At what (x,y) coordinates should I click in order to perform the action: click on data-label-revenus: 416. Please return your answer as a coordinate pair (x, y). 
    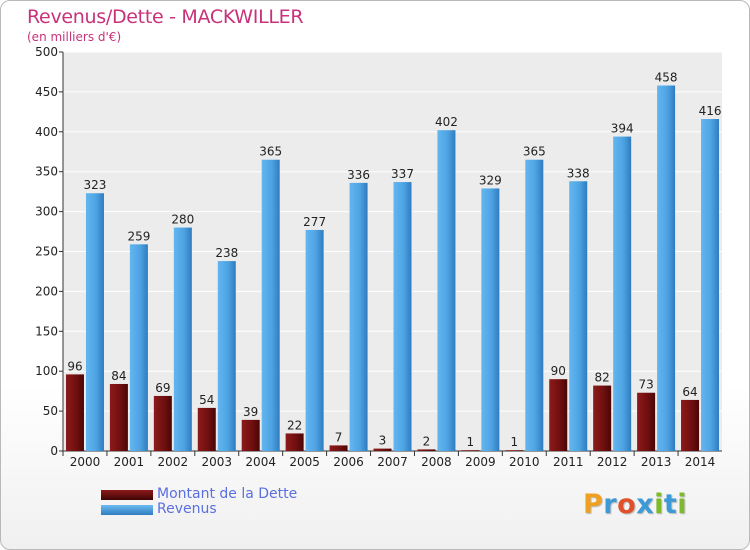
    Looking at the image, I should click on (710, 111).